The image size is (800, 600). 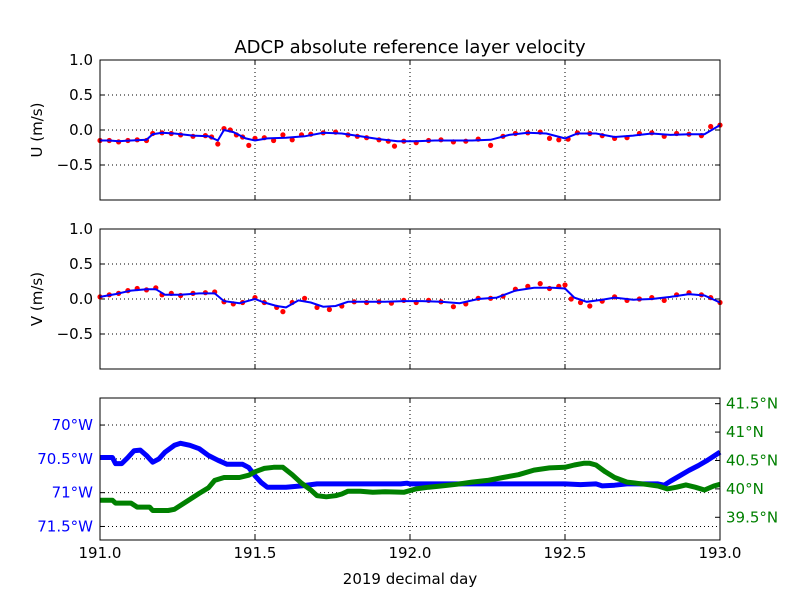 What do you see at coordinates (410, 486) in the screenshot?
I see `latitude-line` at bounding box center [410, 486].